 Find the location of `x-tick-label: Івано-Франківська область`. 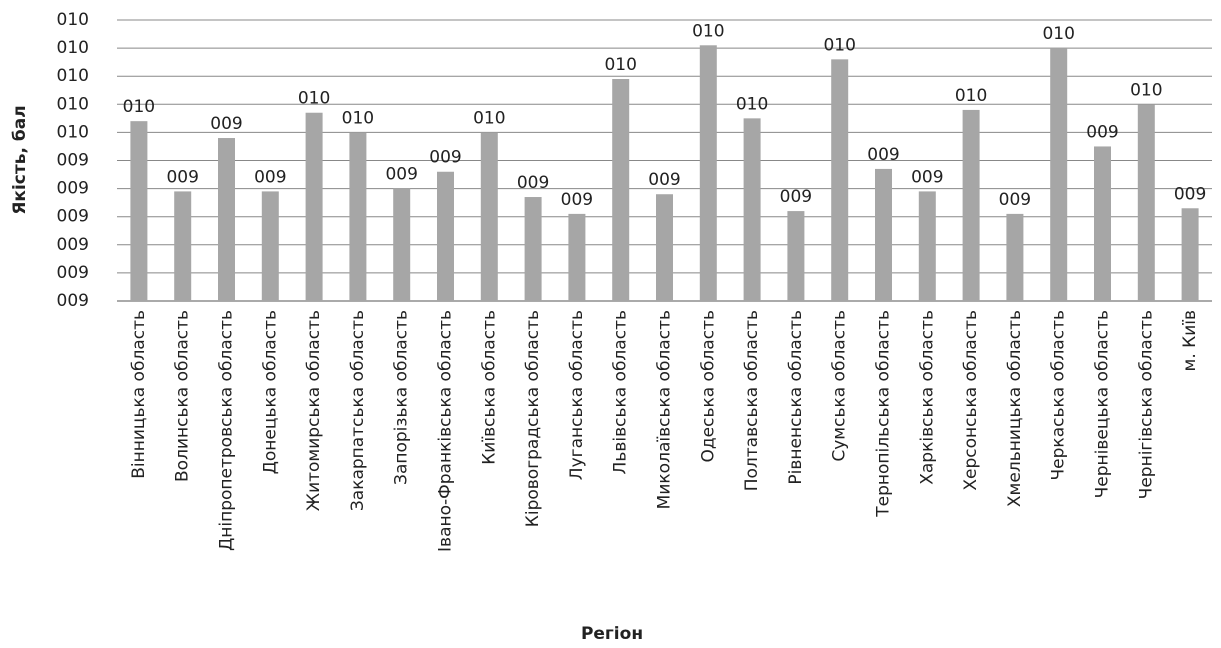

x-tick-label: Івано-Франківська область is located at coordinates (446, 431).